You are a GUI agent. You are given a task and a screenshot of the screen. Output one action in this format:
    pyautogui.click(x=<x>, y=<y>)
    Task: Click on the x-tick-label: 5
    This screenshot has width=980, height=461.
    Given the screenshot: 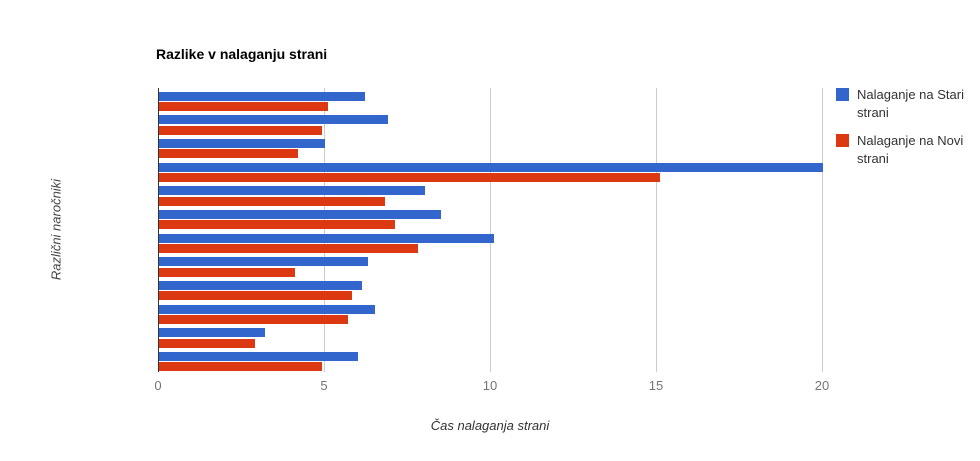 What is the action you would take?
    pyautogui.click(x=324, y=385)
    